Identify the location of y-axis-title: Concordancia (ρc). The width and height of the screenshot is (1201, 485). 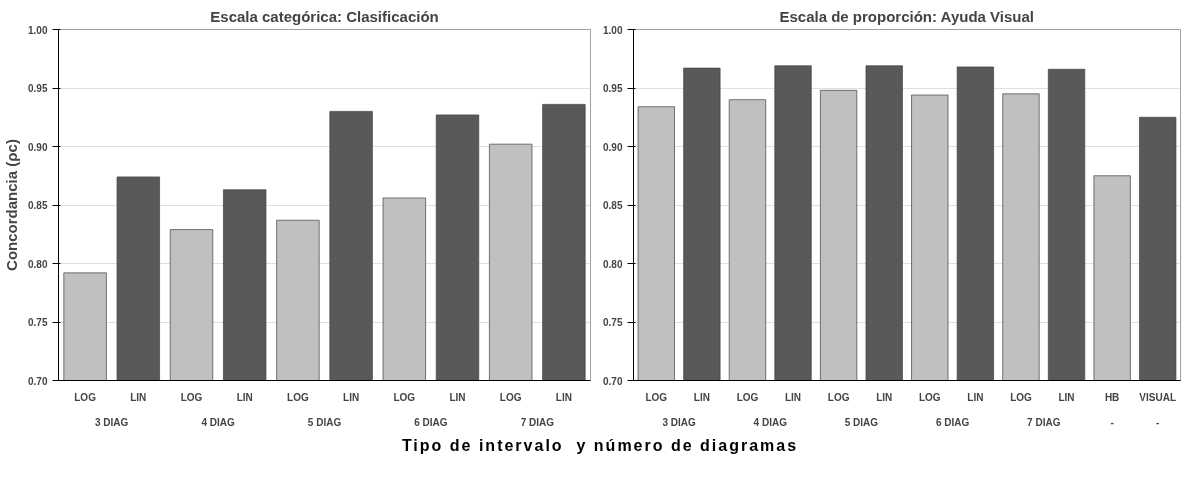
(12, 205).